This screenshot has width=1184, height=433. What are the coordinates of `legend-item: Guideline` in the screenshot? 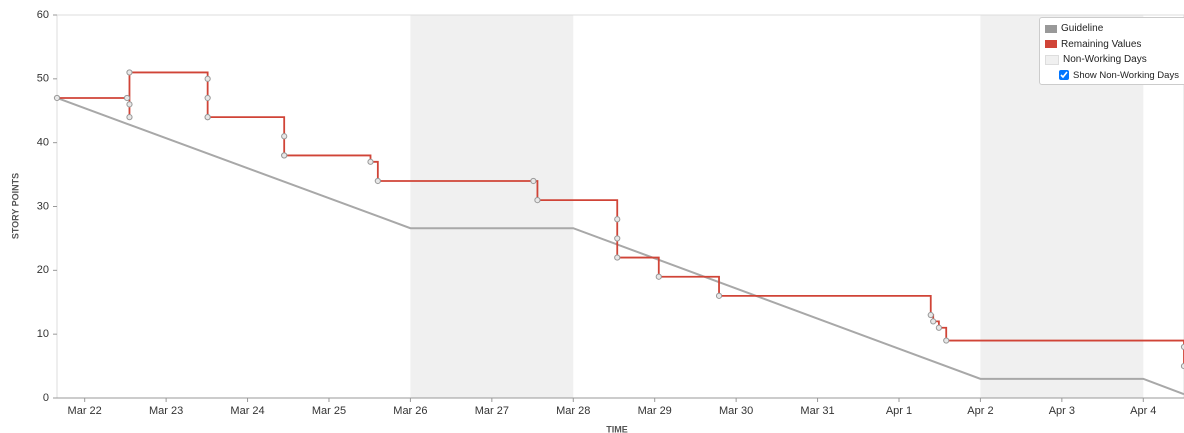 It's located at (1114, 29).